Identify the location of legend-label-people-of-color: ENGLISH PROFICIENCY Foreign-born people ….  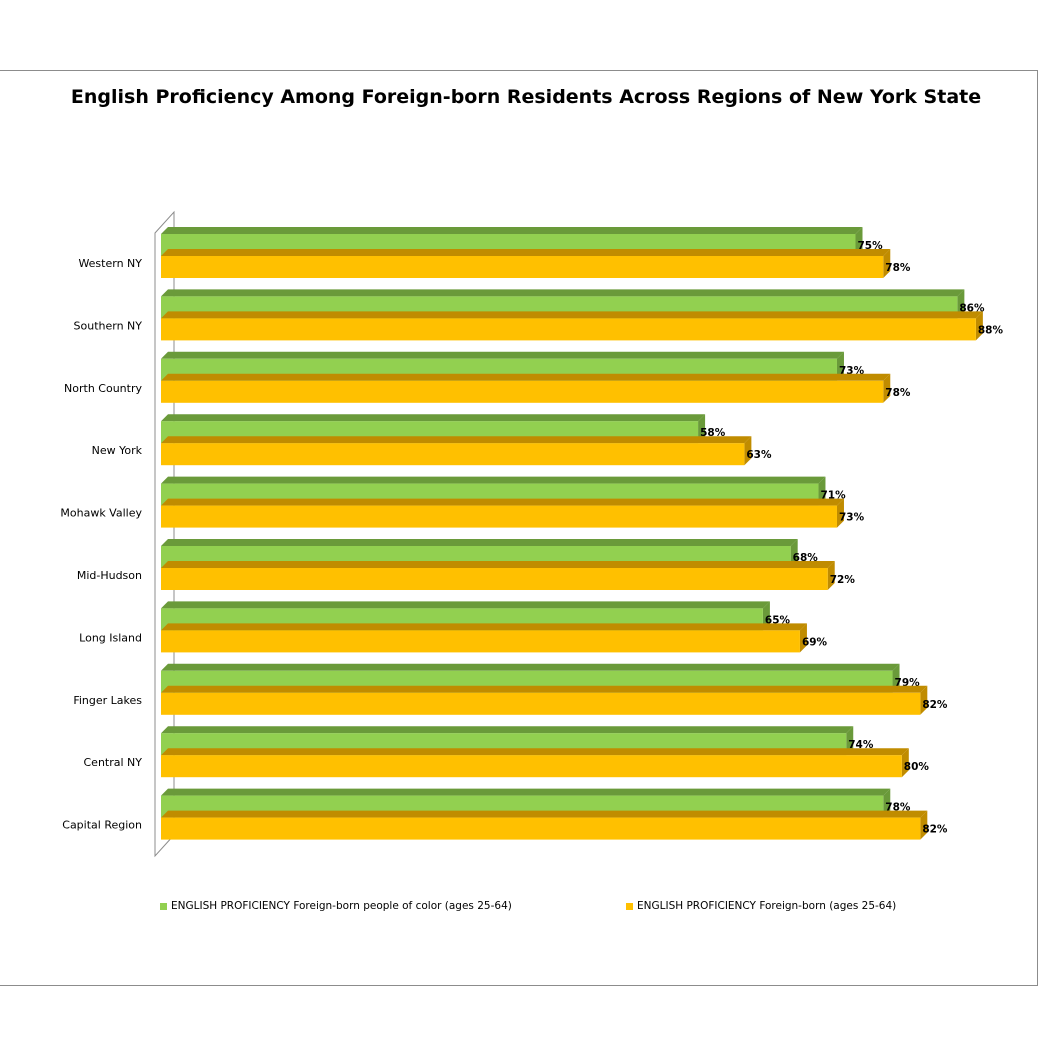
(341, 906).